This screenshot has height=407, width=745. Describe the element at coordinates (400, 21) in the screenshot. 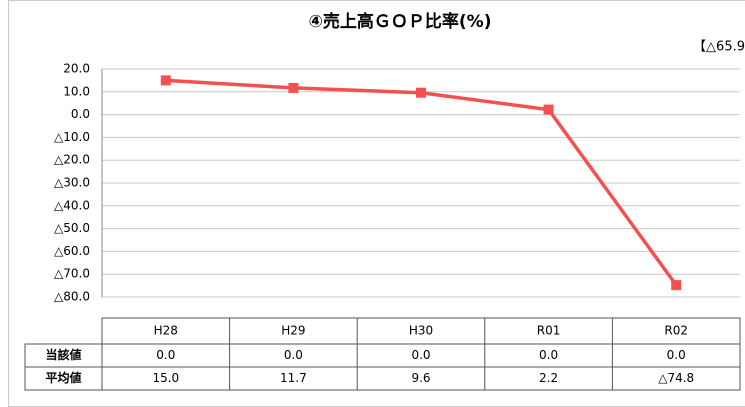

I see `chart-title: ④売上高ＧＯＰ比率(%)` at that location.